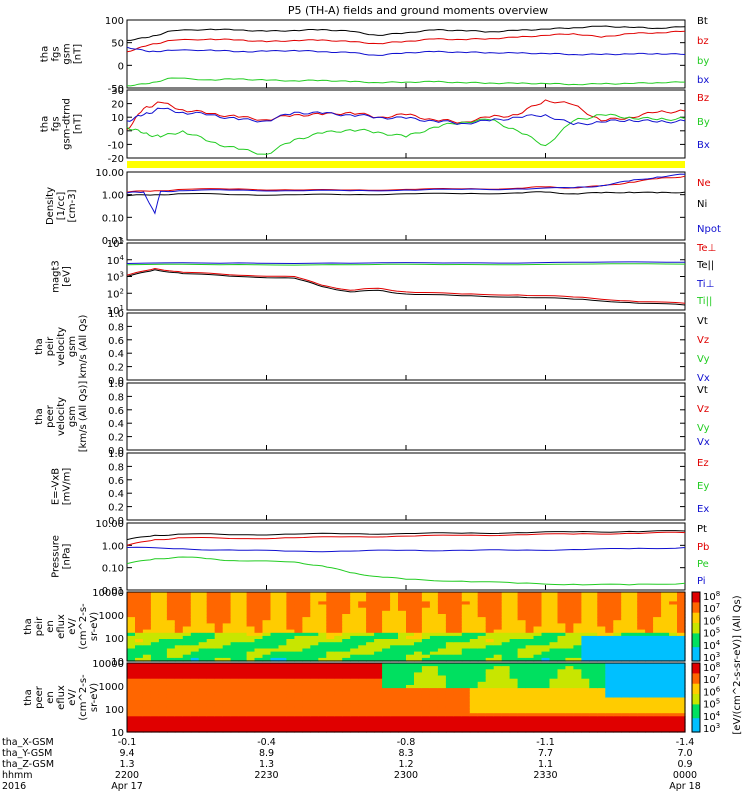 This screenshot has height=804, width=750. Describe the element at coordinates (406, 416) in the screenshot. I see `panel-frame-peer-velocity` at that location.